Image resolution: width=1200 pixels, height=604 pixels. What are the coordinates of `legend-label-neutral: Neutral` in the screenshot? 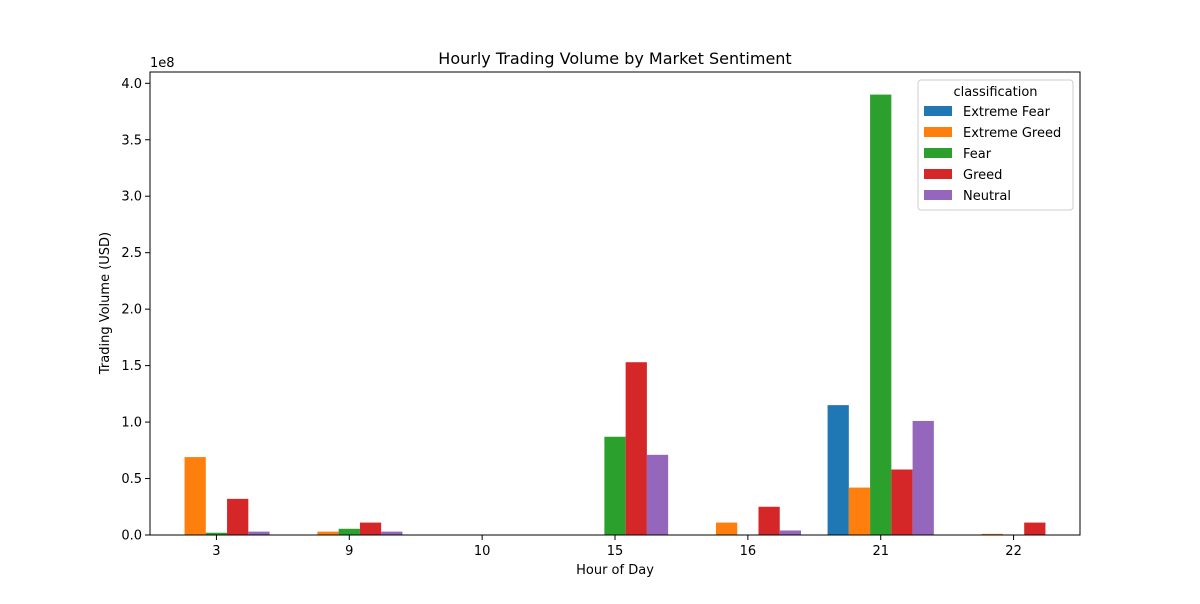 It's located at (987, 196).